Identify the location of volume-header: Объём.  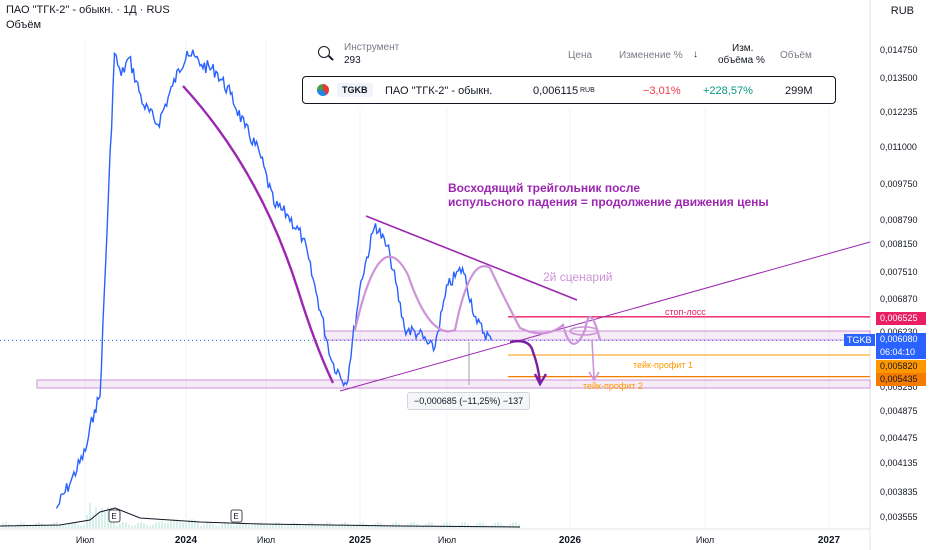
(796, 55).